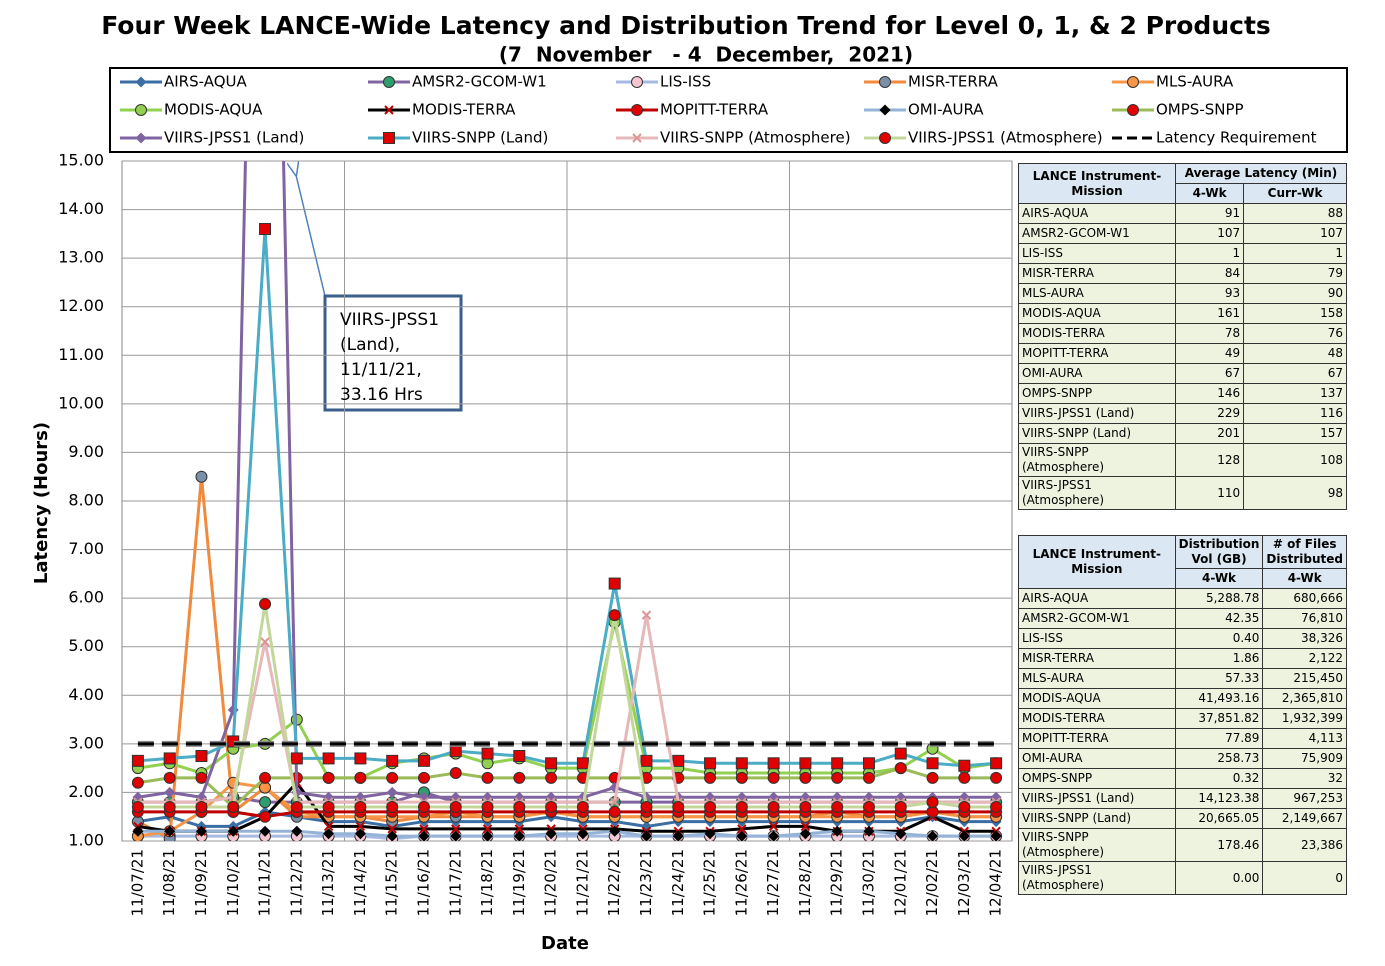 The width and height of the screenshot is (1385, 966). Describe the element at coordinates (1304, 552) in the screenshot. I see `table-cell: # of Files Distributed` at that location.